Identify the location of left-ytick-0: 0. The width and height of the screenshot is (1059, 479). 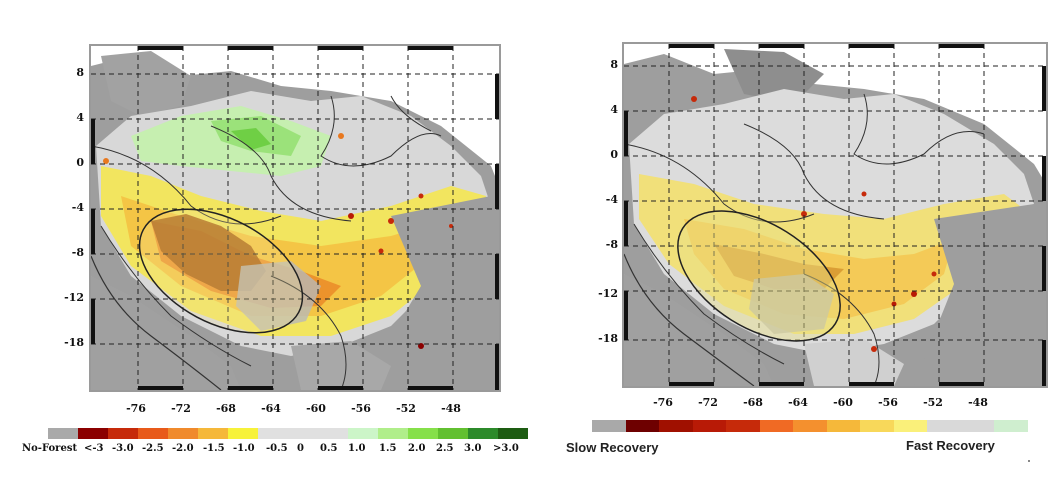
(80, 162).